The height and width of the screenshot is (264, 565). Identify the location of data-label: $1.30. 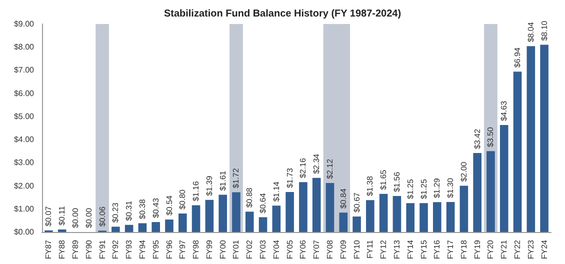
(451, 187).